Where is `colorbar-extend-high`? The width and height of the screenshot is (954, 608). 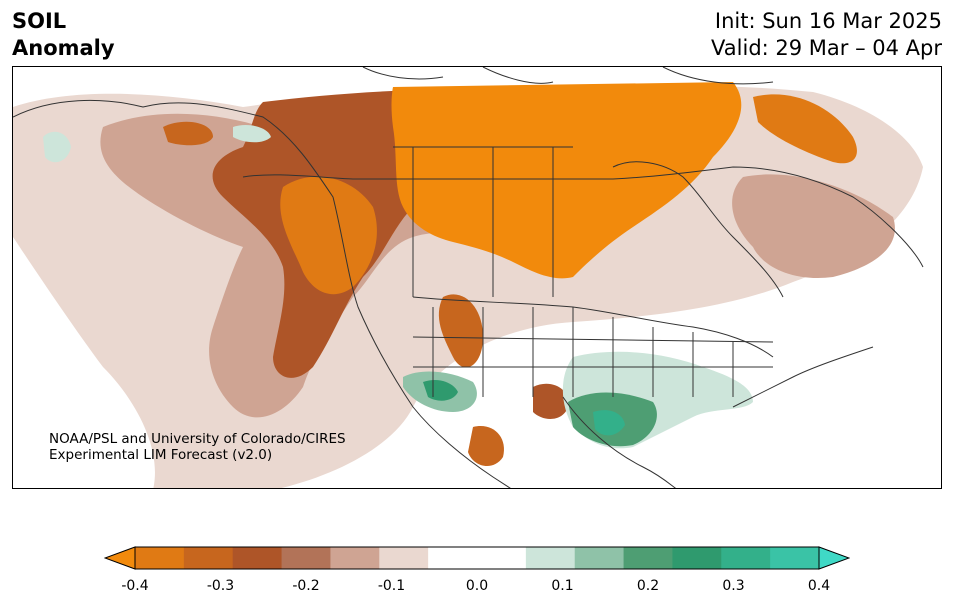
colorbar-extend-high is located at coordinates (834, 558).